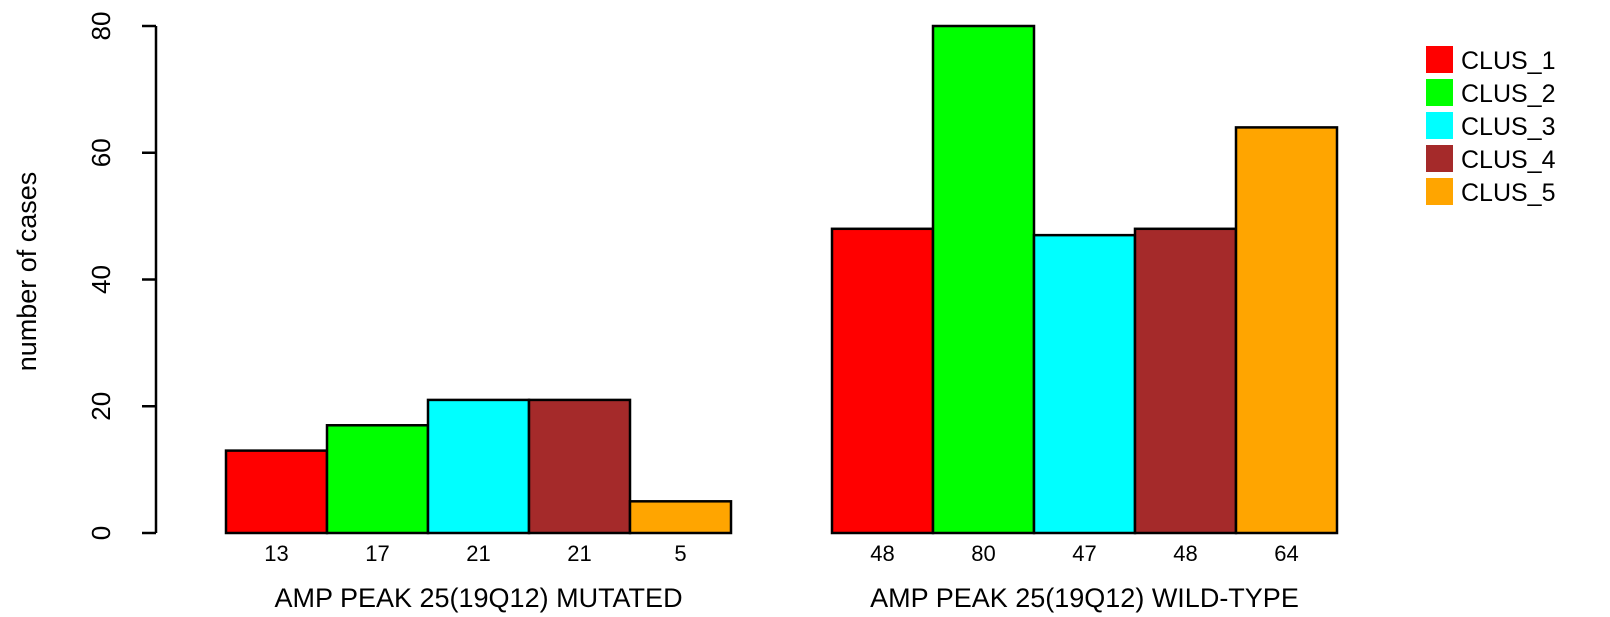 This screenshot has width=1610, height=617. I want to click on legend-label-clus-4: CLUS_4, so click(1508, 160).